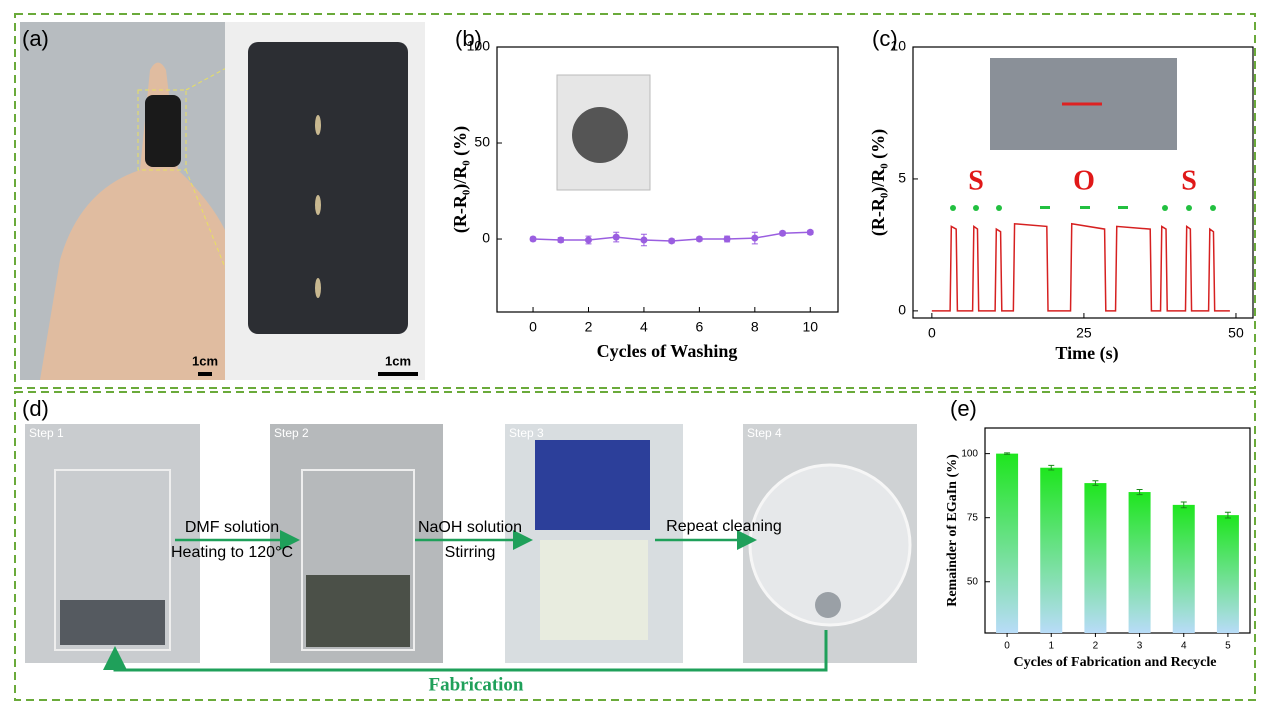  What do you see at coordinates (35, 38) in the screenshot?
I see `panel-label: (a)` at bounding box center [35, 38].